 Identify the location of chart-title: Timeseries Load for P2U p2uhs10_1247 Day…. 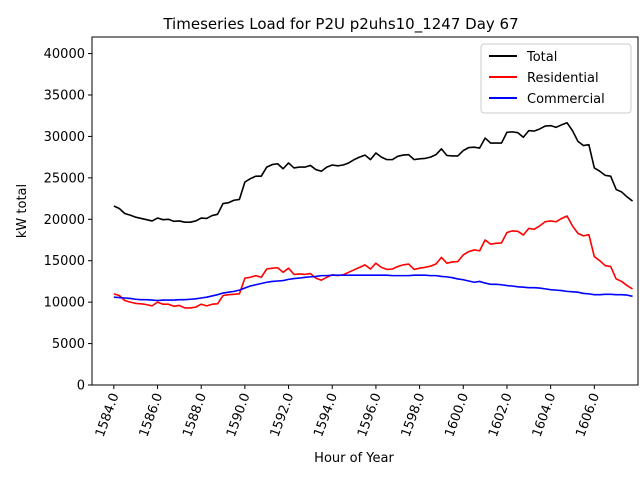
(340, 24).